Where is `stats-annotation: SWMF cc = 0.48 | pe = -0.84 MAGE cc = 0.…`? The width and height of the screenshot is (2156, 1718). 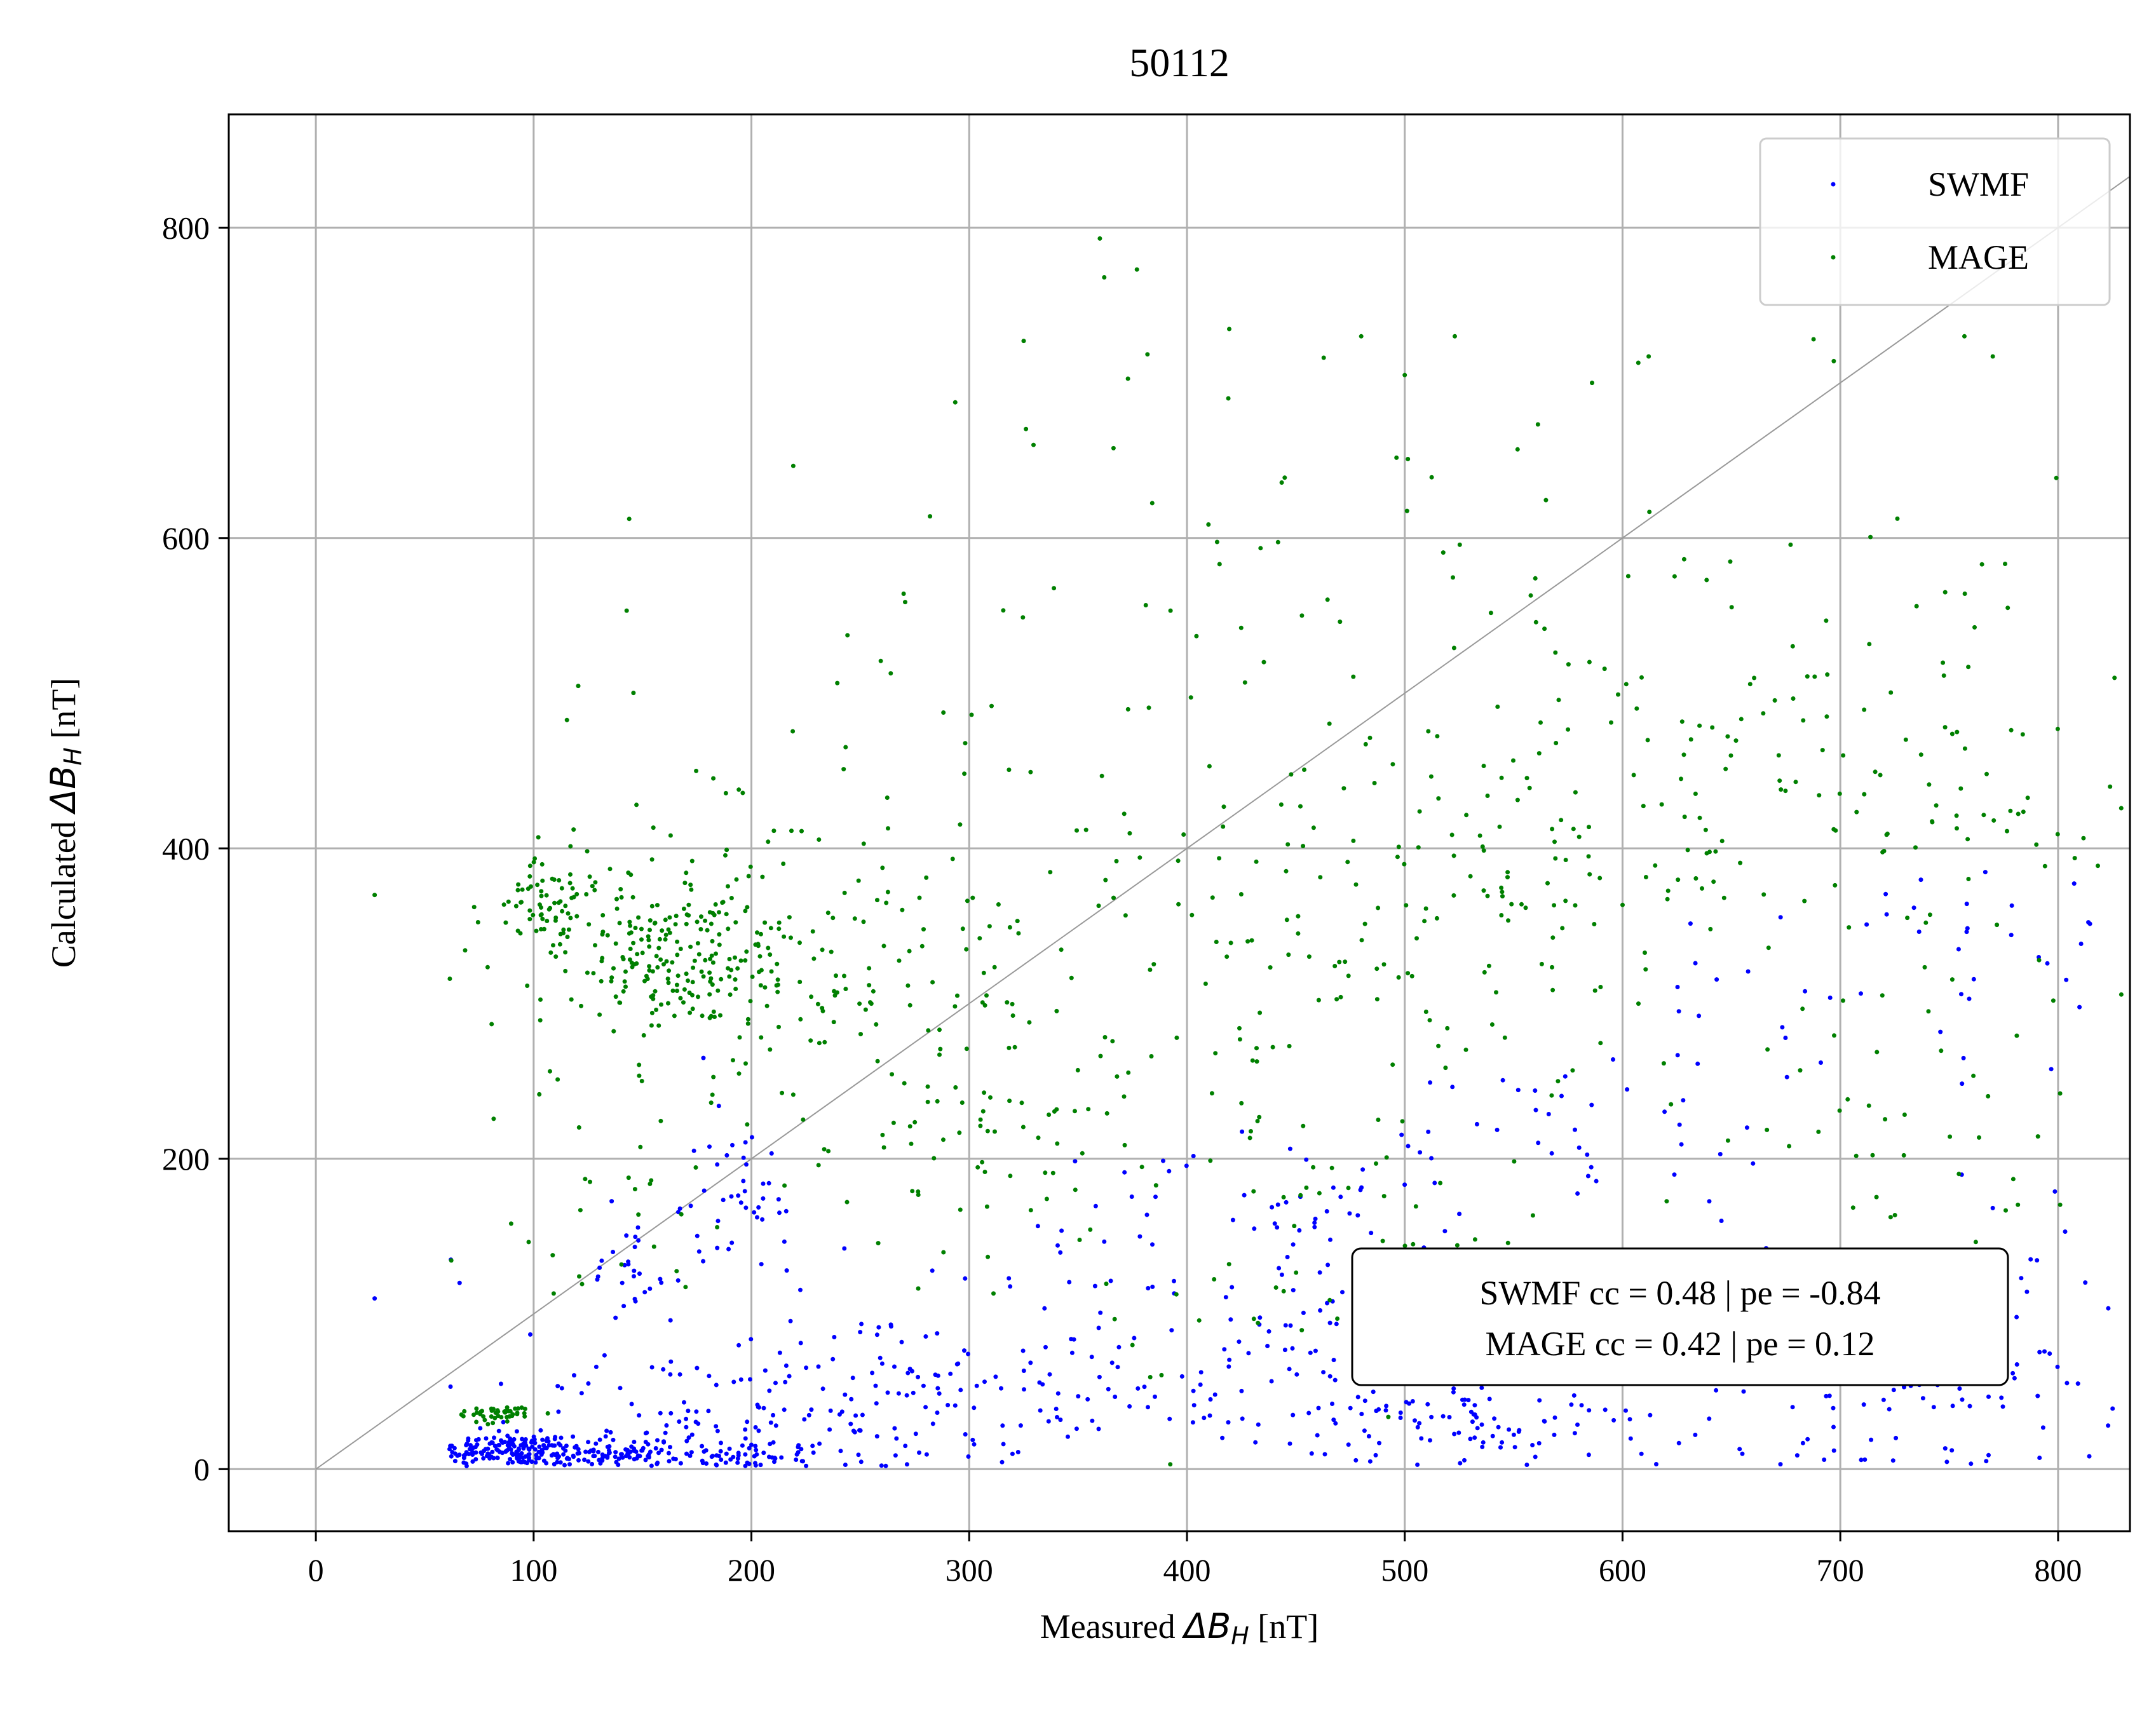
stats-annotation: SWMF cc = 0.48 | pe = -0.84 MAGE cc = 0.… is located at coordinates (1680, 1316).